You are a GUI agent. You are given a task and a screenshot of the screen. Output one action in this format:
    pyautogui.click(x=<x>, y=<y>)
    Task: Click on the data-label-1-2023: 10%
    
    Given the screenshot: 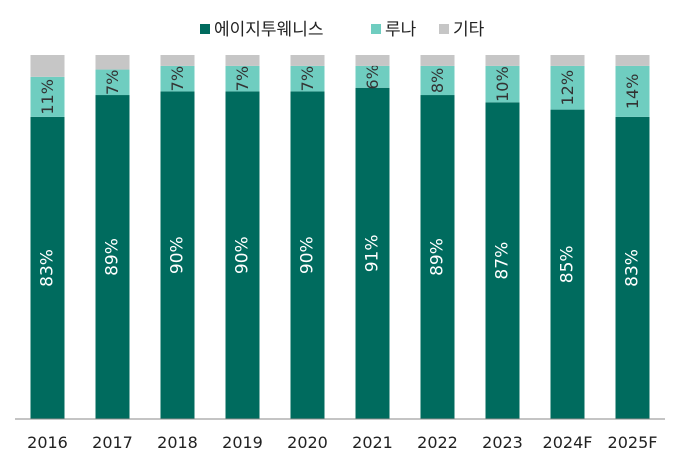 What is the action you would take?
    pyautogui.click(x=502, y=84)
    